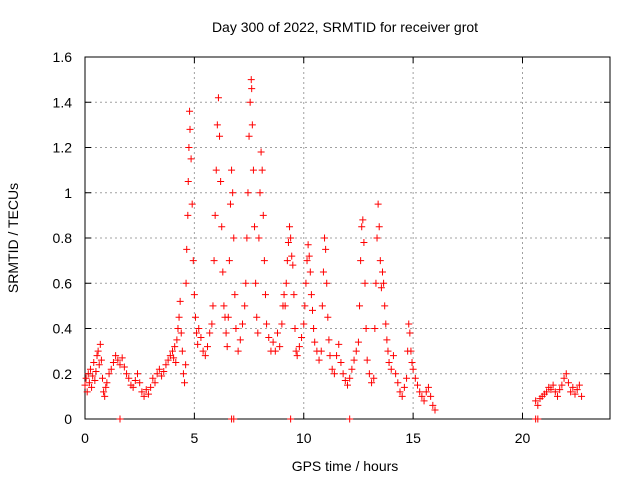 This screenshot has width=640, height=480. I want to click on y-tick-label: 0.8, so click(63, 238).